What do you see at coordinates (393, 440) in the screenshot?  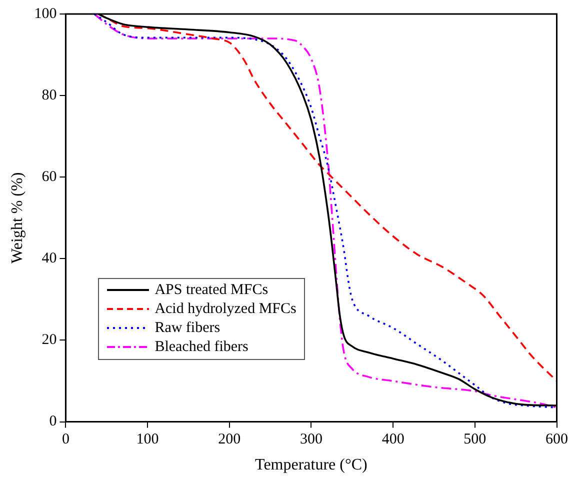 I see `x-tick-label: 400` at bounding box center [393, 440].